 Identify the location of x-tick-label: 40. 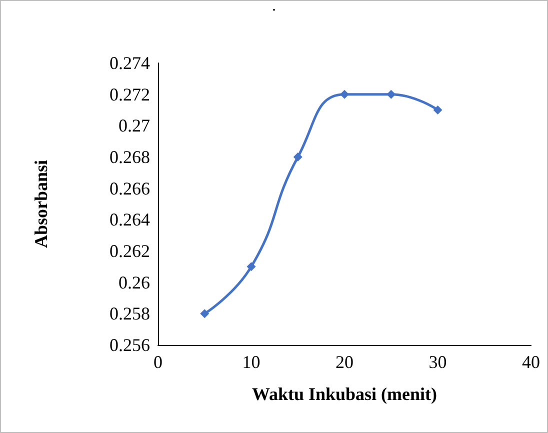
(531, 362).